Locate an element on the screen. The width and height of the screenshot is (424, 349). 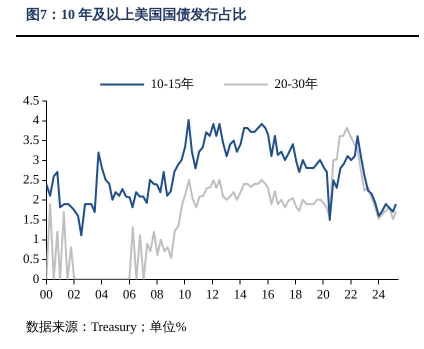
legend-label: 10-15年 is located at coordinates (172, 83).